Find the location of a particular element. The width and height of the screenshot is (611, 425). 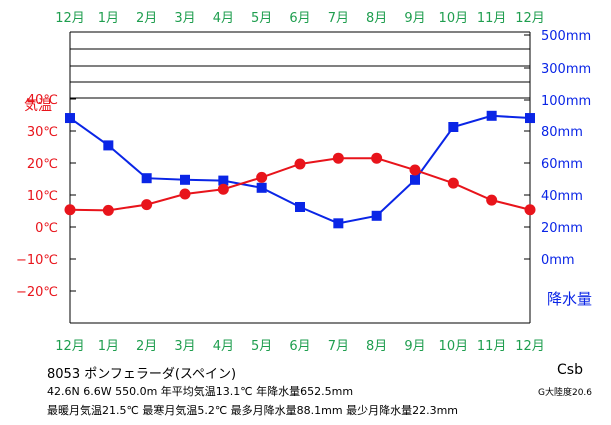

temperature-series is located at coordinates (300, 184).